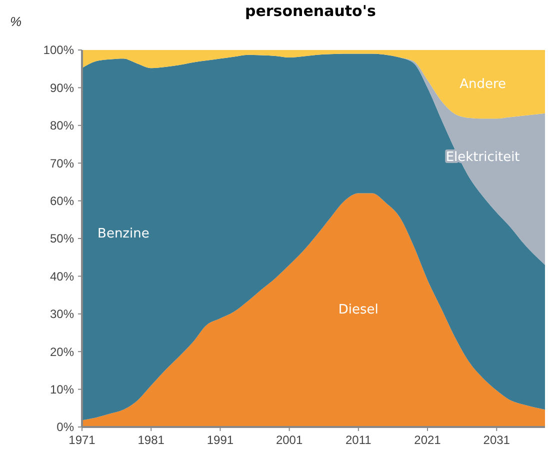 This screenshot has height=453, width=551. What do you see at coordinates (289, 440) in the screenshot?
I see `x-tick-label: 2001` at bounding box center [289, 440].